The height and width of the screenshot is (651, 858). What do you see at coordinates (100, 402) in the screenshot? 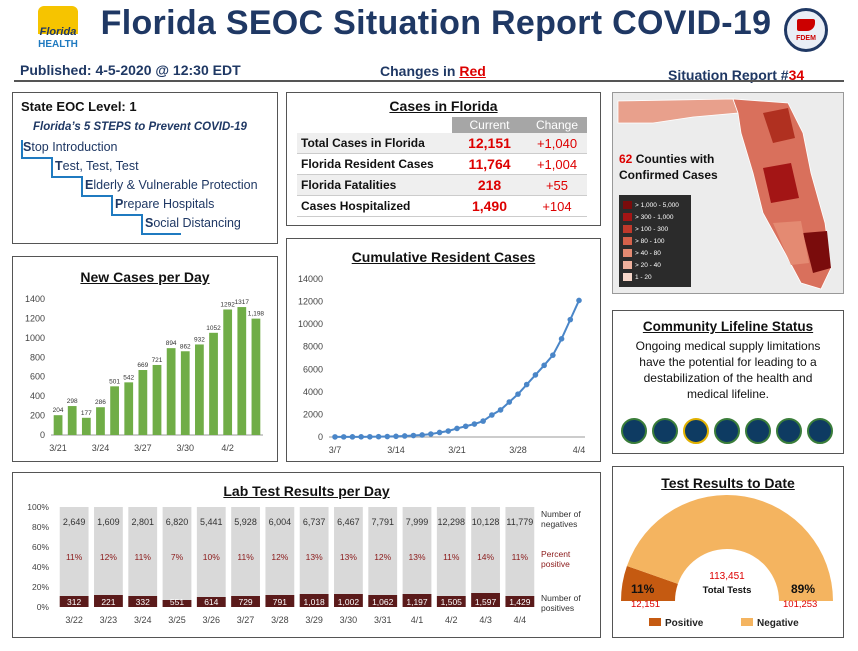
I see `bar-value-label: 286` at bounding box center [100, 402].